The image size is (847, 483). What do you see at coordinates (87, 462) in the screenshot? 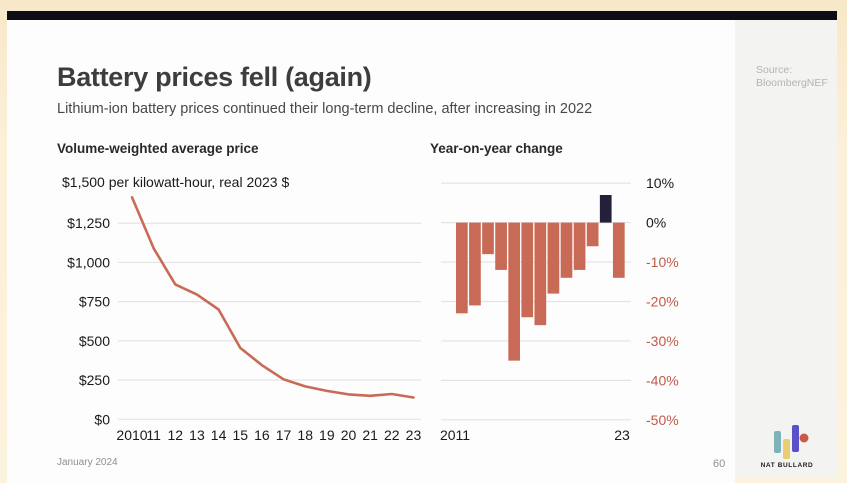
I see `slide-date: January 2024` at bounding box center [87, 462].